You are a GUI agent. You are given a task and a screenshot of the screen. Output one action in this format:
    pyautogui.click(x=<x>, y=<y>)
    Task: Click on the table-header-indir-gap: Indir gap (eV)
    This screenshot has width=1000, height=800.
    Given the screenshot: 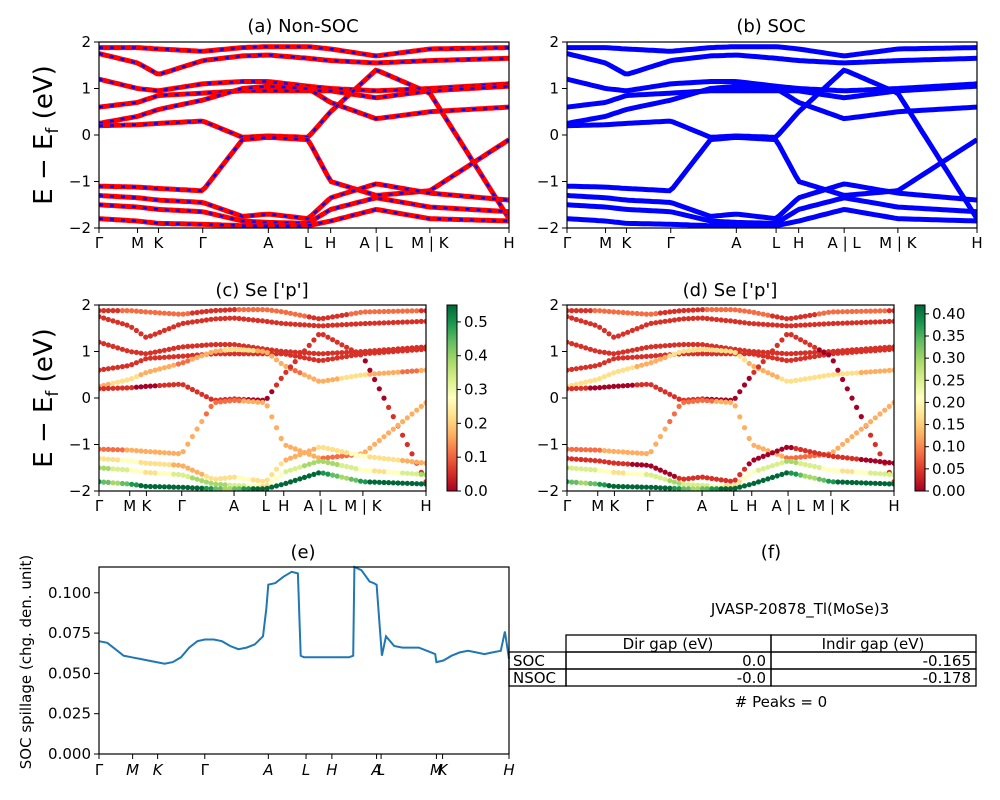 What is the action you would take?
    pyautogui.click(x=873, y=644)
    